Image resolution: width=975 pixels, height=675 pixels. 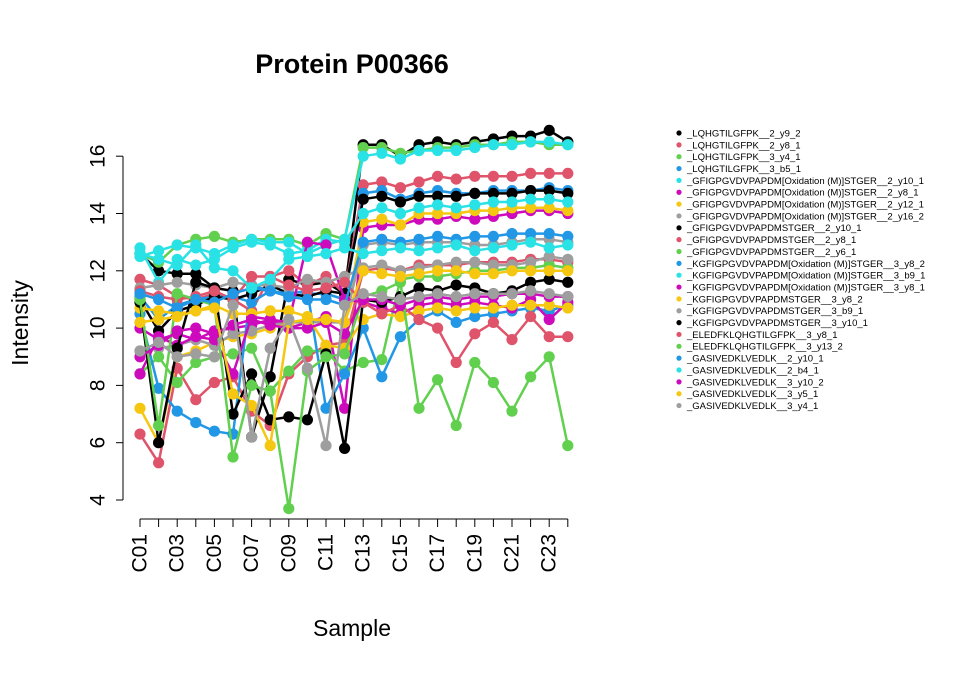 I want to click on x-tick-label: C21, so click(x=512, y=553).